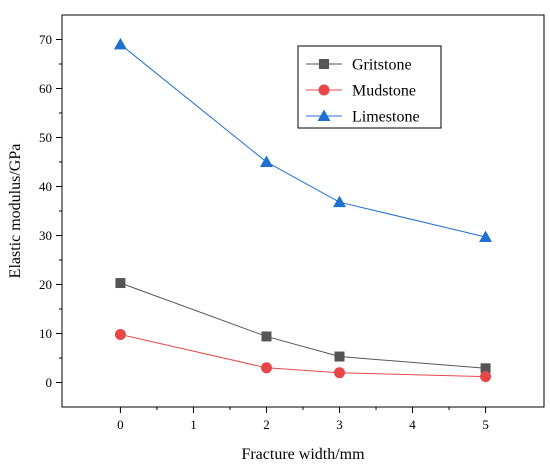 The height and width of the screenshot is (471, 550). What do you see at coordinates (324, 115) in the screenshot?
I see `legend-marker-limestone` at bounding box center [324, 115].